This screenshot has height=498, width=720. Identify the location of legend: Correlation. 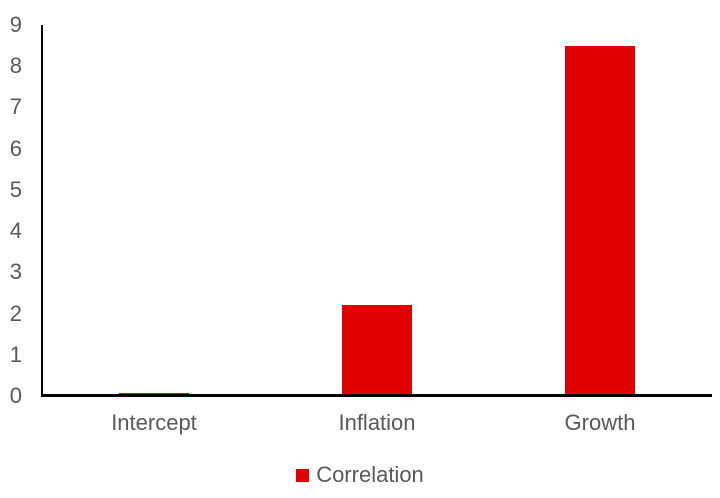
(360, 475).